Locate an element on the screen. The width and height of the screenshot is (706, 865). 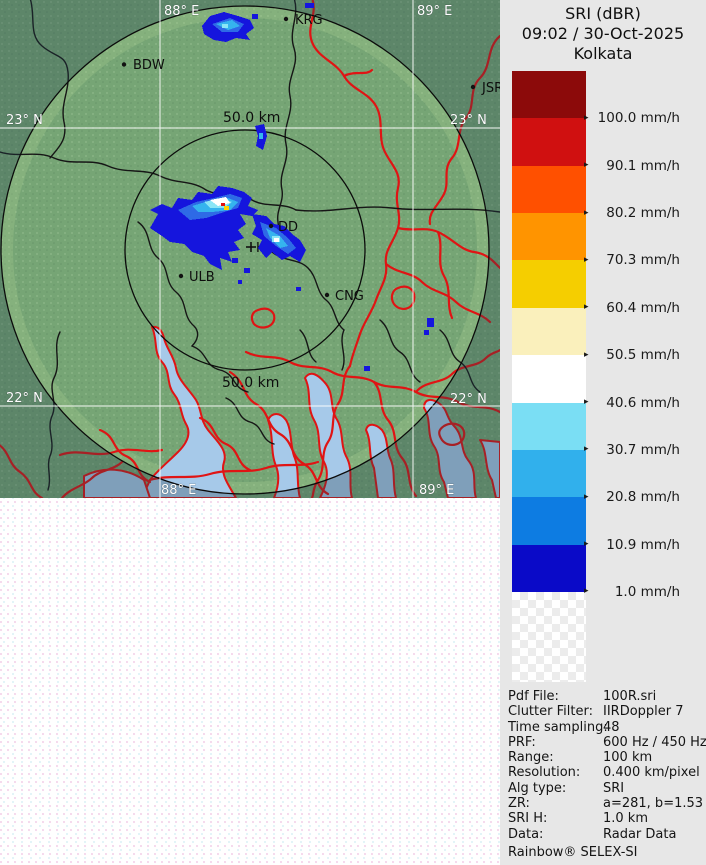
metadata-row: Clutter Filter: IIRDoppler 7 is located at coordinates (606, 711).